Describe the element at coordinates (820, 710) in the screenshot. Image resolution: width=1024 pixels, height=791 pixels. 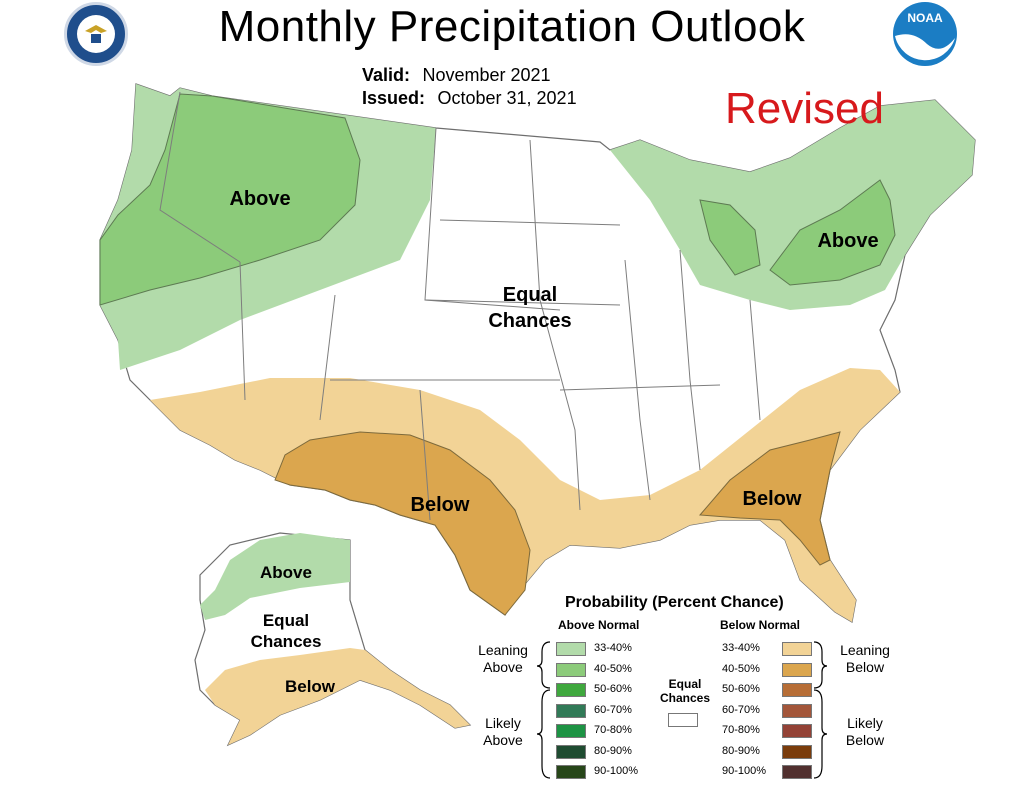
I see `legend-brace-right` at that location.